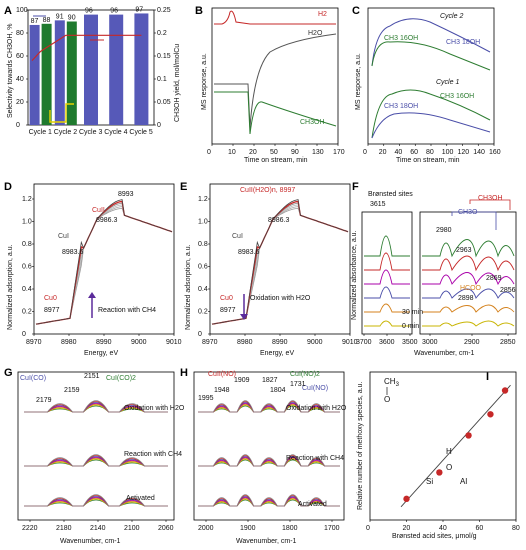 Image resolution: width=526 pixels, height=550 pixels. I want to click on bar-value-label: 88, so click(47, 20).